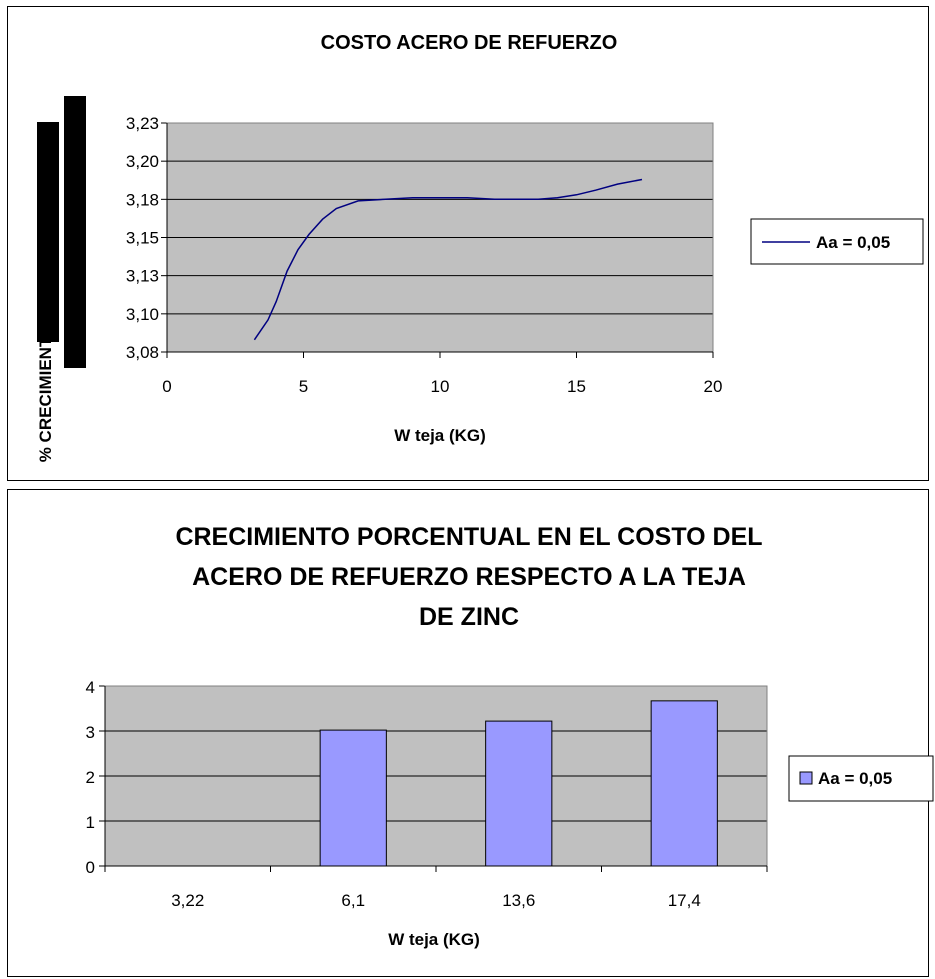 The image size is (935, 979). Describe the element at coordinates (142, 352) in the screenshot. I see `y-tick-label: 3,08` at that location.